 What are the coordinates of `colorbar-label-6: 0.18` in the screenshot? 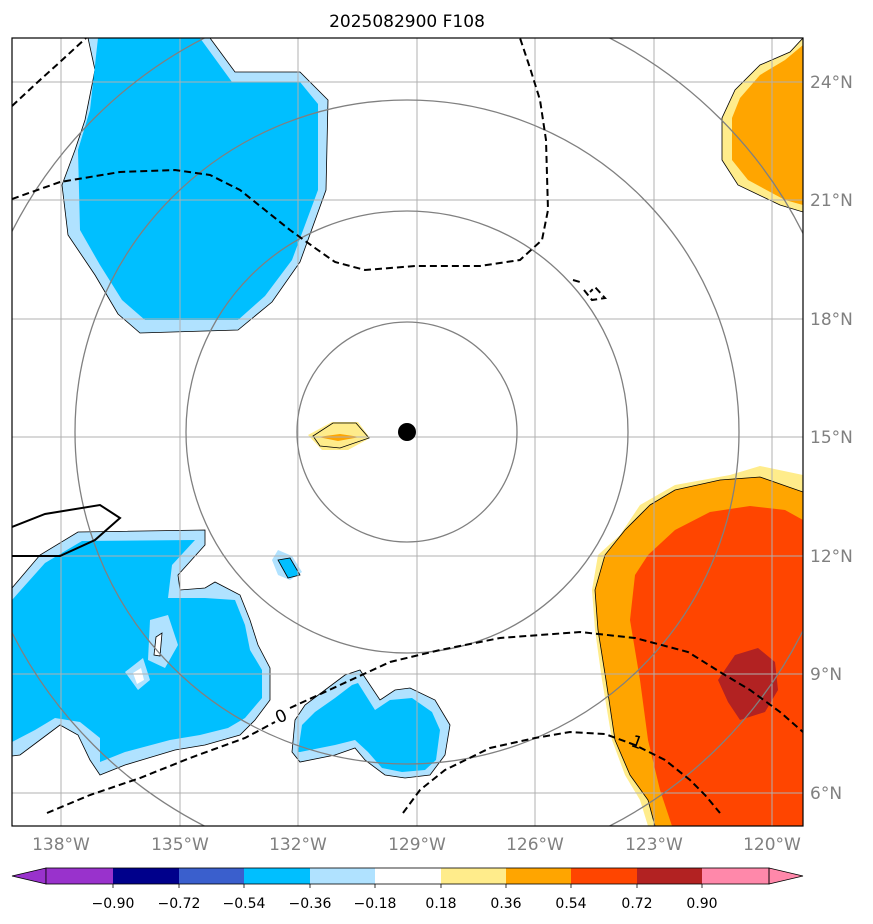 It's located at (440, 904).